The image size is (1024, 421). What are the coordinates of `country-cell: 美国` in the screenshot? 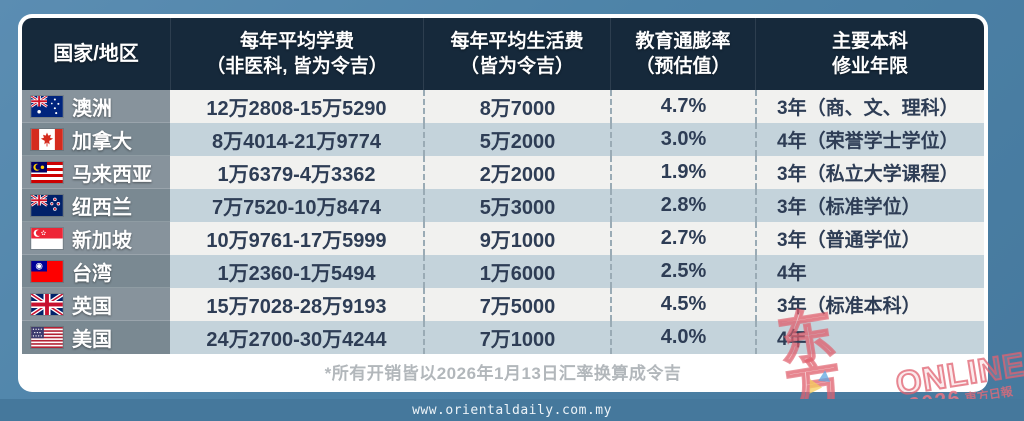 It's located at (96, 337).